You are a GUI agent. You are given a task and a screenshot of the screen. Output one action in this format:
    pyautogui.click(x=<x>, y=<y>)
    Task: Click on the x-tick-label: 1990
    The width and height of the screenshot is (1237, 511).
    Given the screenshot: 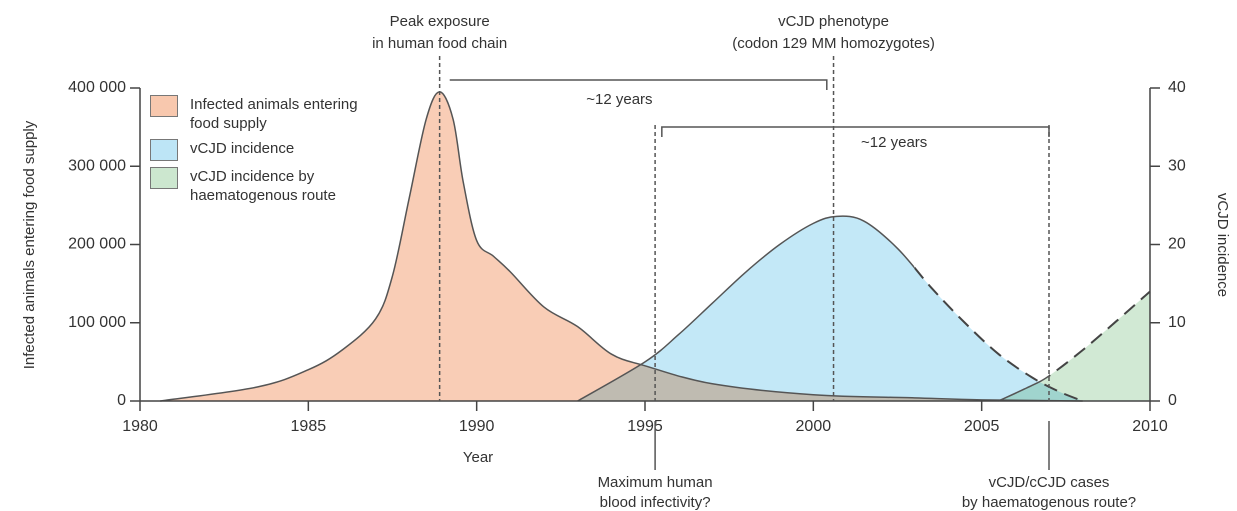 What is the action you would take?
    pyautogui.click(x=477, y=426)
    